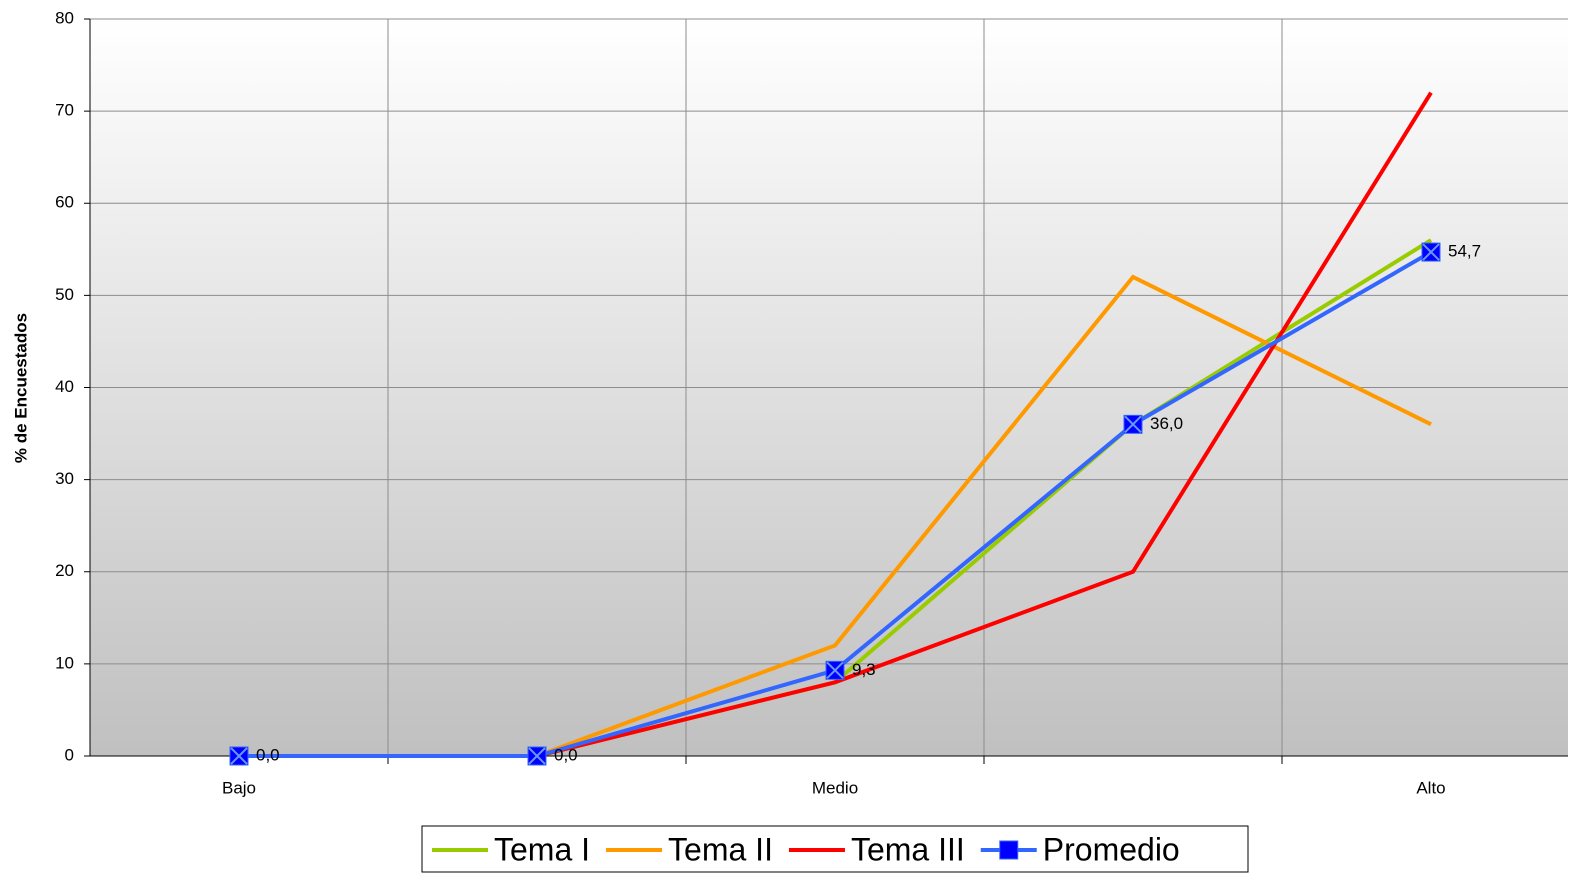 This screenshot has width=1579, height=883. Describe the element at coordinates (64, 478) in the screenshot. I see `y-tick-label: 30` at that location.